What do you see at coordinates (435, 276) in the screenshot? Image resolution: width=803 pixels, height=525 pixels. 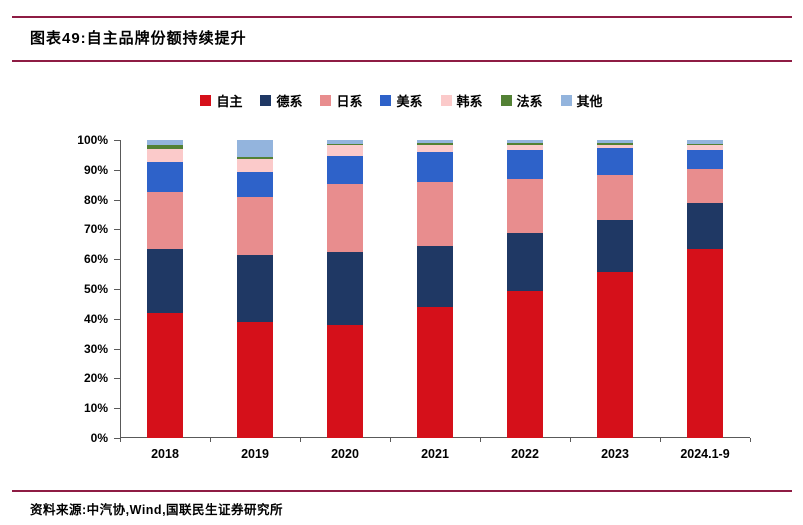 I see `segment-德系-2021` at bounding box center [435, 276].